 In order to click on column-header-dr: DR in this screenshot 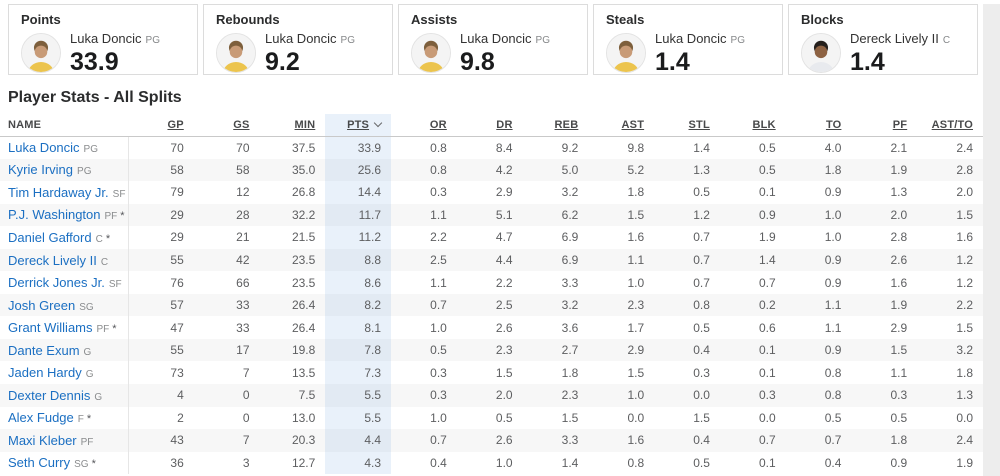, I will do `click(489, 125)`.